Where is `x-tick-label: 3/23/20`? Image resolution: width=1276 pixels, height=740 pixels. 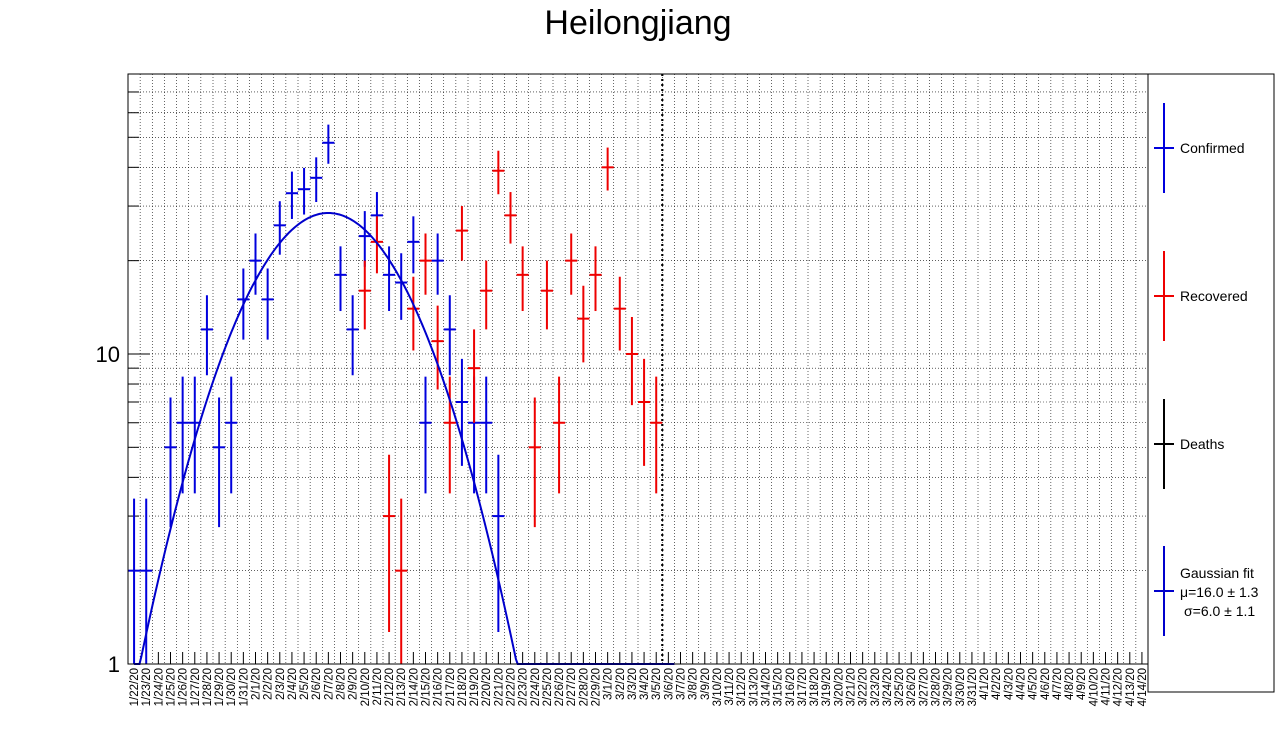 x-tick-label: 3/23/20 is located at coordinates (876, 687).